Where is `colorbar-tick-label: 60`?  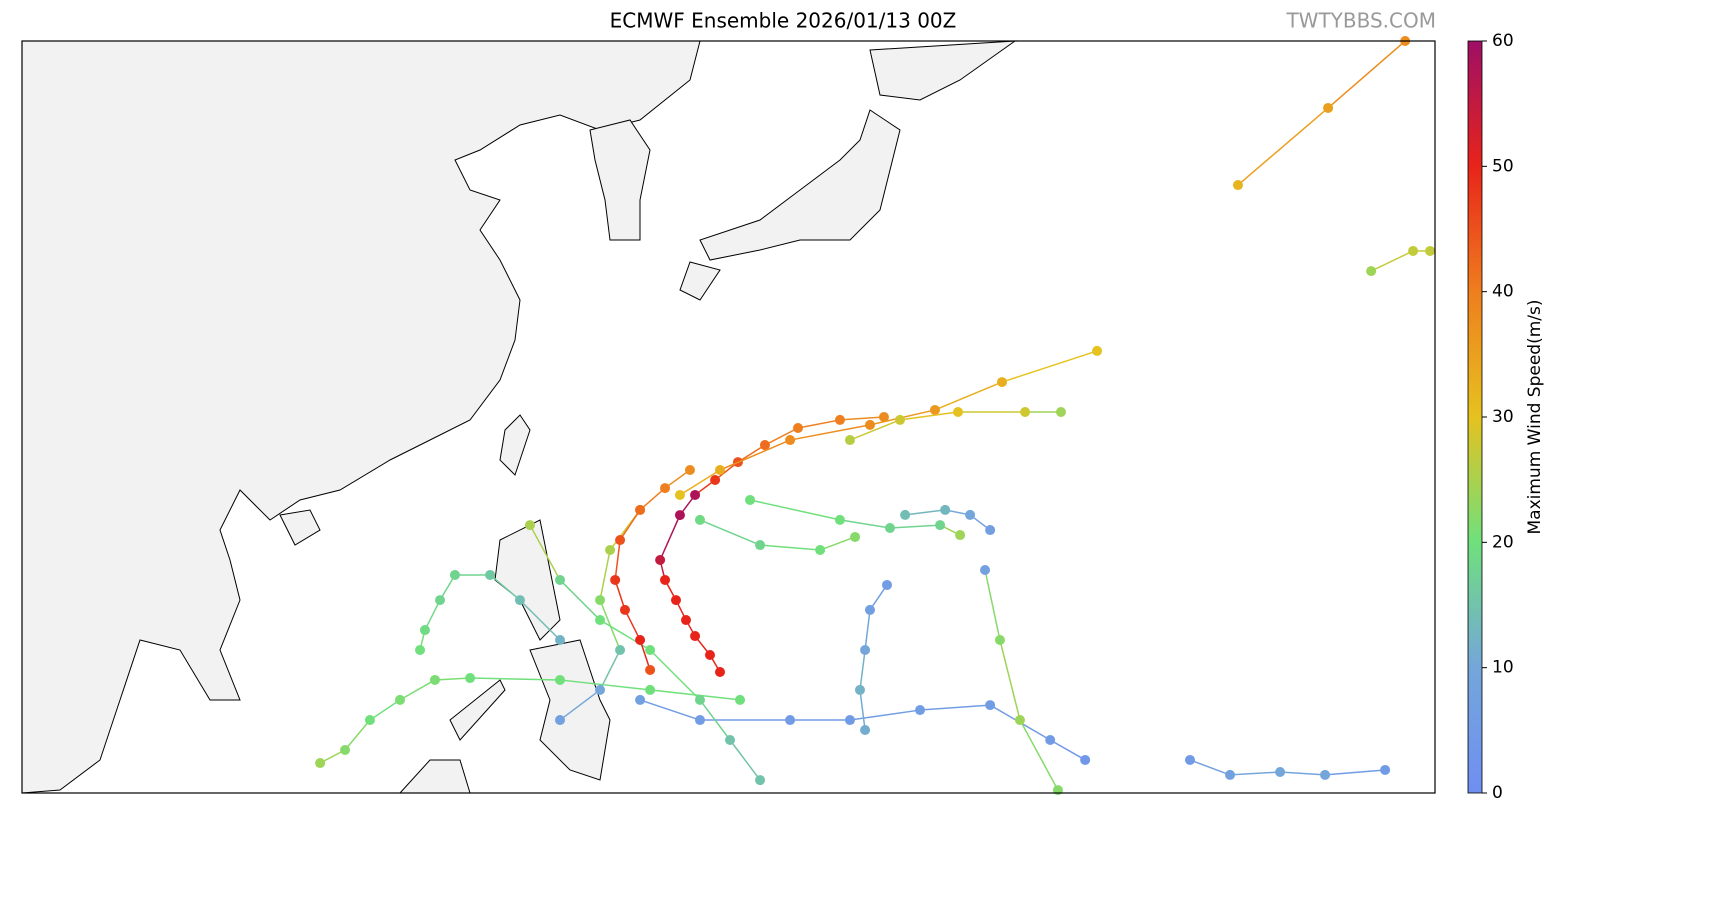 colorbar-tick-label: 60 is located at coordinates (1503, 41).